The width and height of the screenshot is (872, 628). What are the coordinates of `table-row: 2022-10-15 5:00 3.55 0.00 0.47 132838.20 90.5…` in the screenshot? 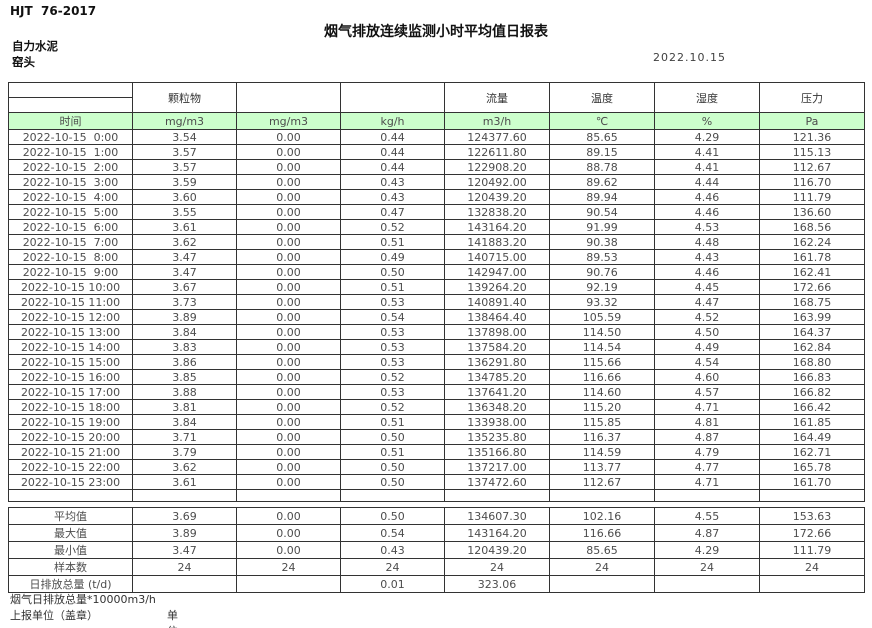 It's located at (436, 212).